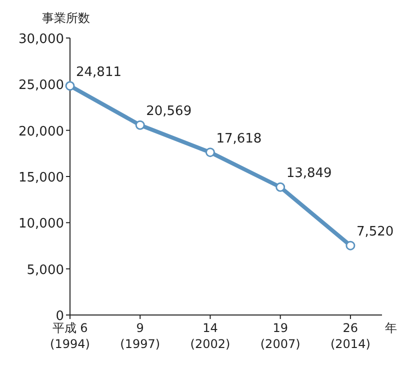 This screenshot has height=365, width=410. I want to click on x-tick-label: 14 (2002), so click(210, 336).